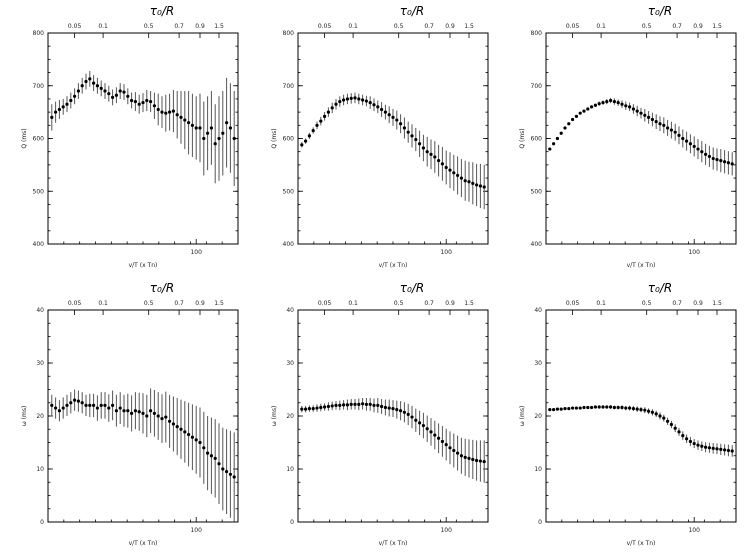 The height and width of the screenshot is (558, 751). What do you see at coordinates (429, 26) in the screenshot?
I see `top-tick-label: 0.7` at bounding box center [429, 26].